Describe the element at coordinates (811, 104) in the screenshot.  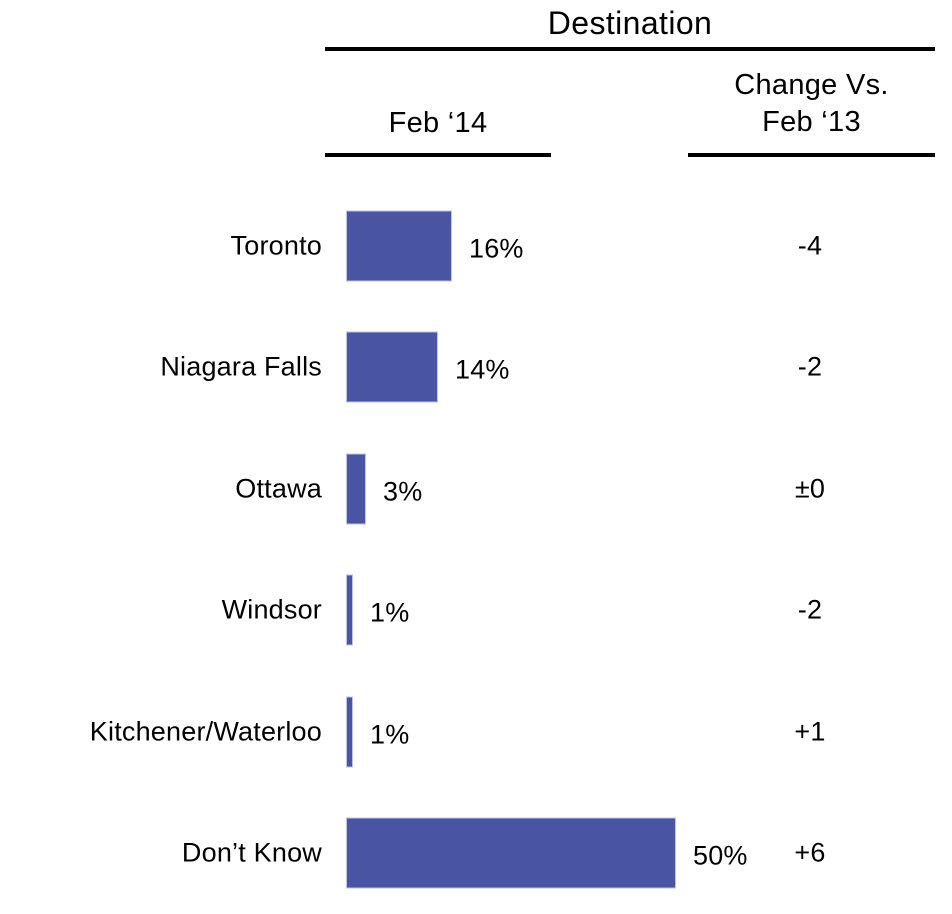
I see `column-header-change: Change Vs. Feb ‘13` at that location.